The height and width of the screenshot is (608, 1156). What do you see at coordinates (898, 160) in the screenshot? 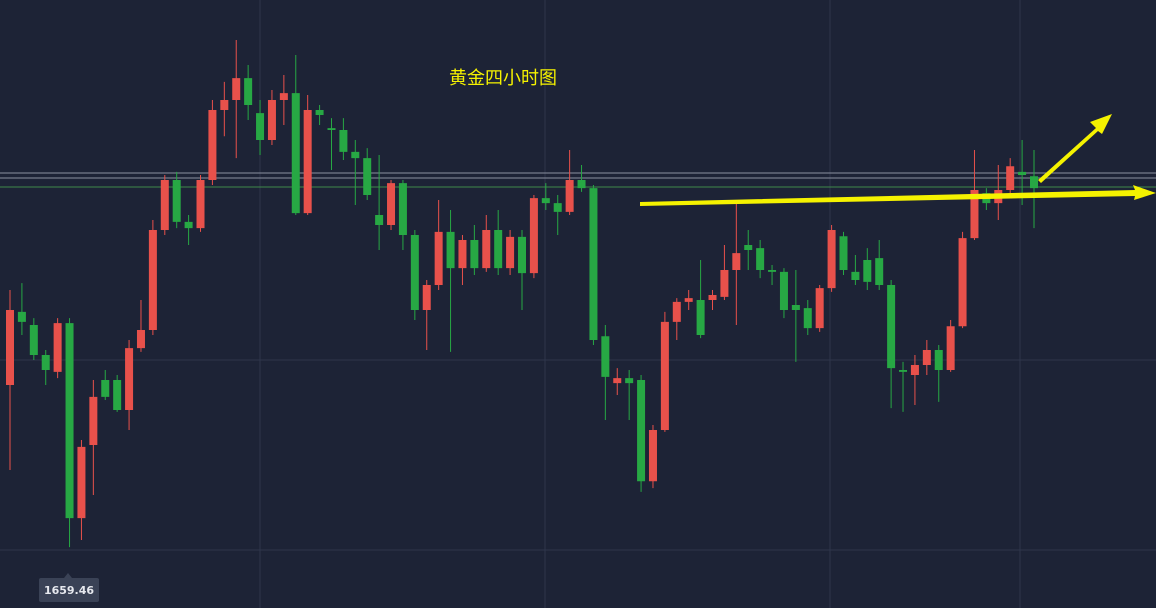
I see `annotations` at bounding box center [898, 160].